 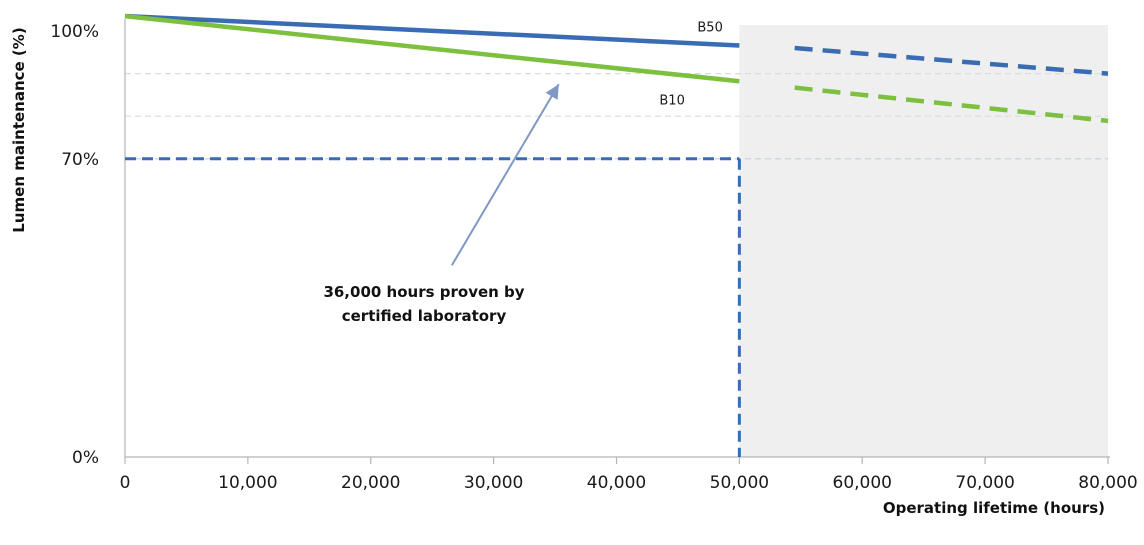 What do you see at coordinates (984, 483) in the screenshot?
I see `x-tick-label: 70,000` at bounding box center [984, 483].